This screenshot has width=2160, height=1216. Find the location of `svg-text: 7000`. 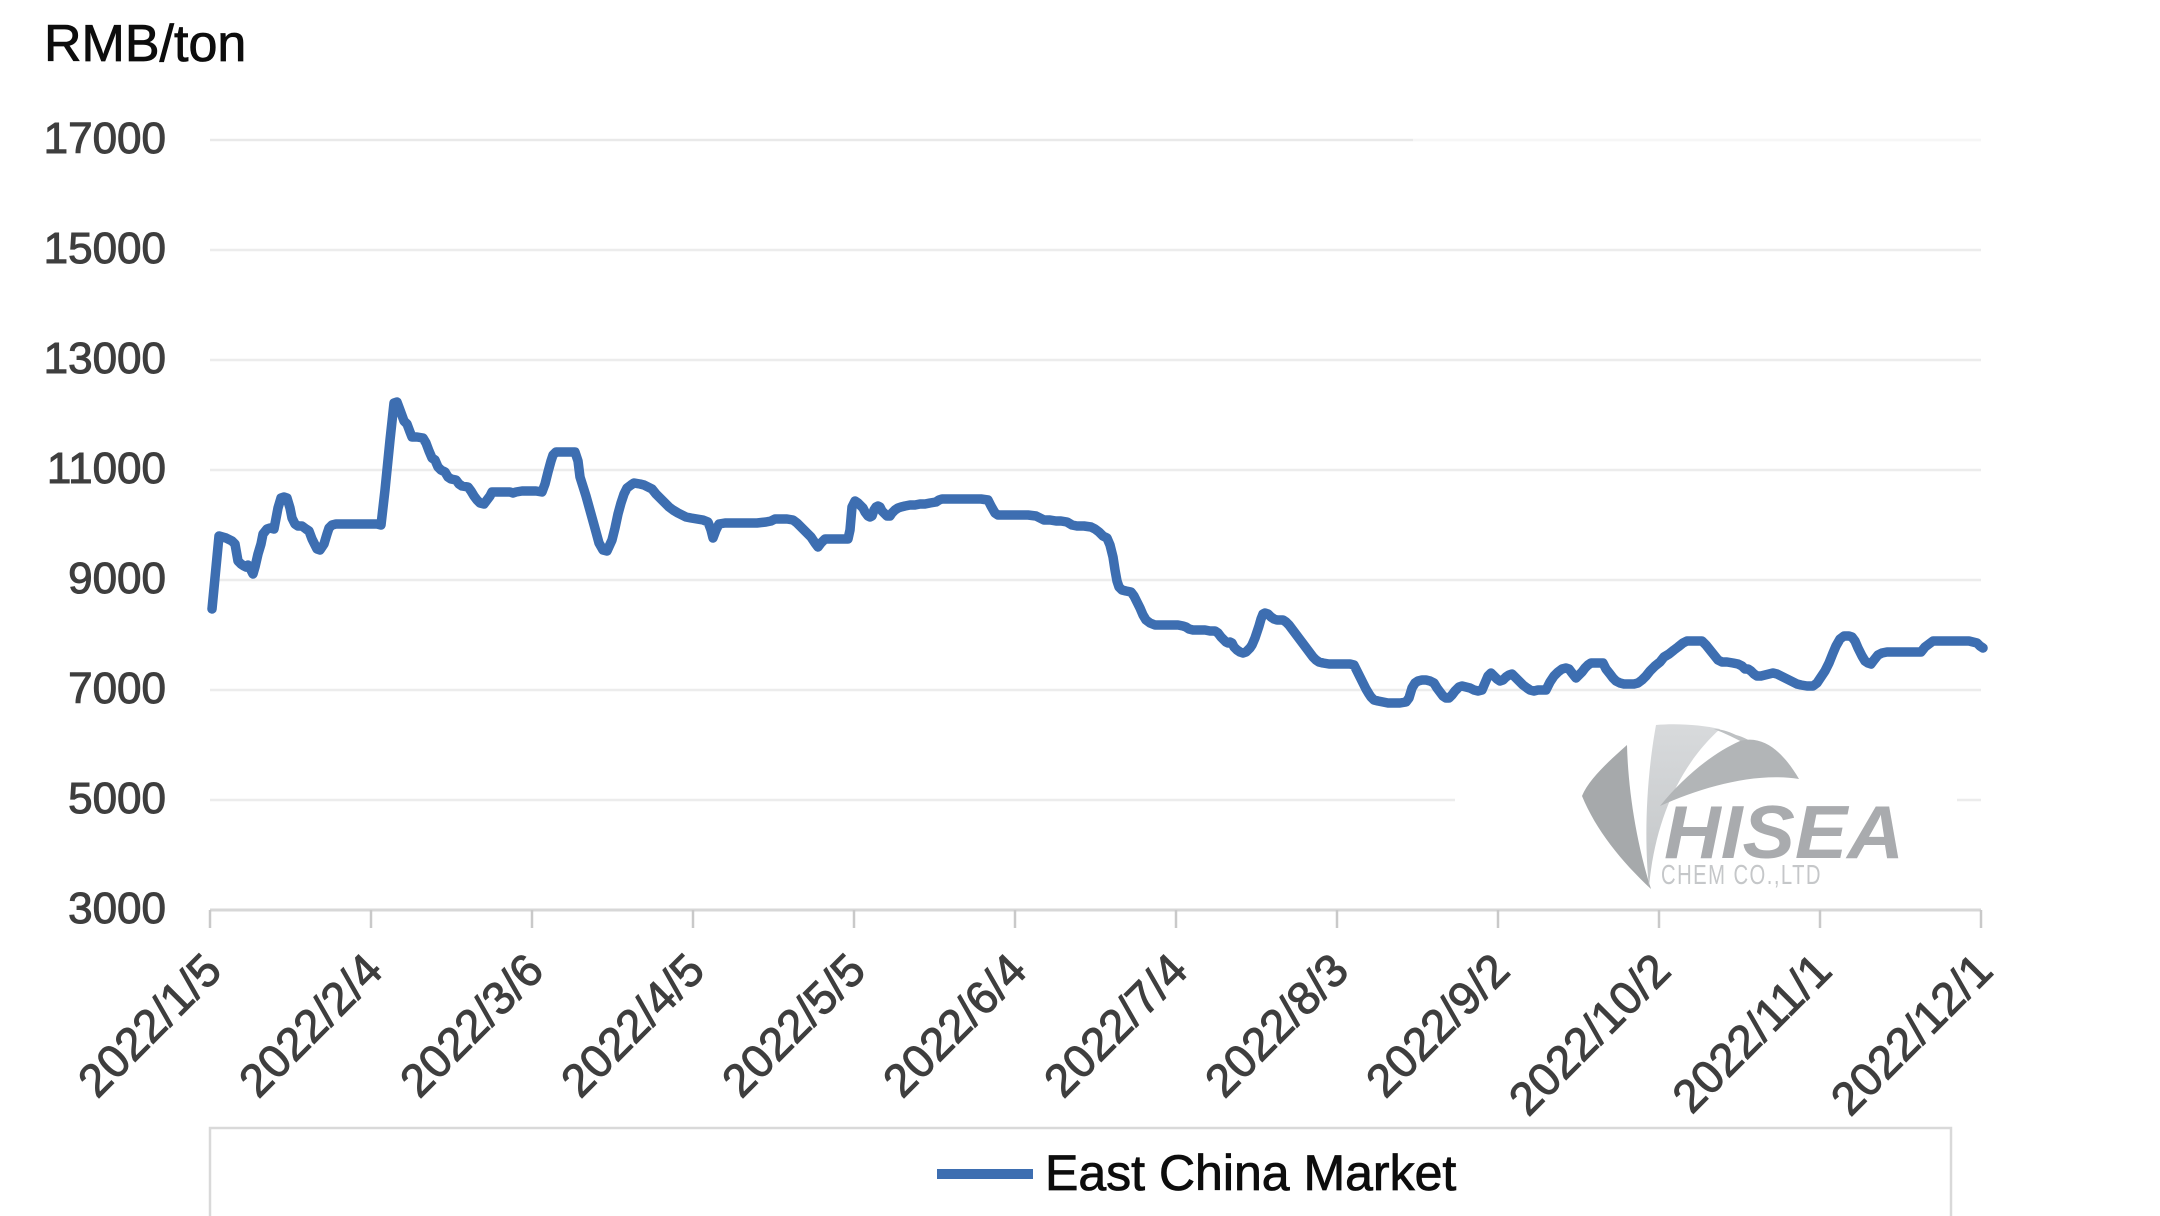

svg-text: 7000 is located at coordinates (117, 688).